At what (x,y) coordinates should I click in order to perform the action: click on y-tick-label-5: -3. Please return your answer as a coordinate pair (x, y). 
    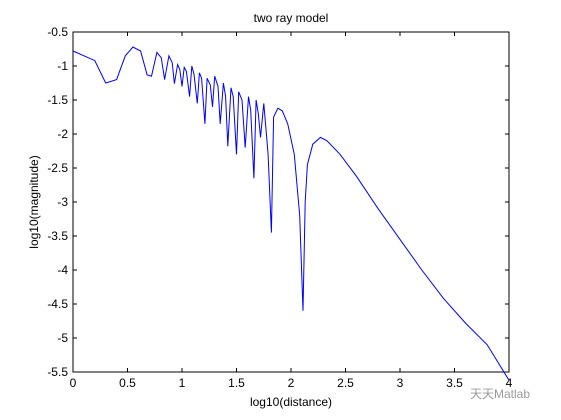
    Looking at the image, I should click on (62, 202).